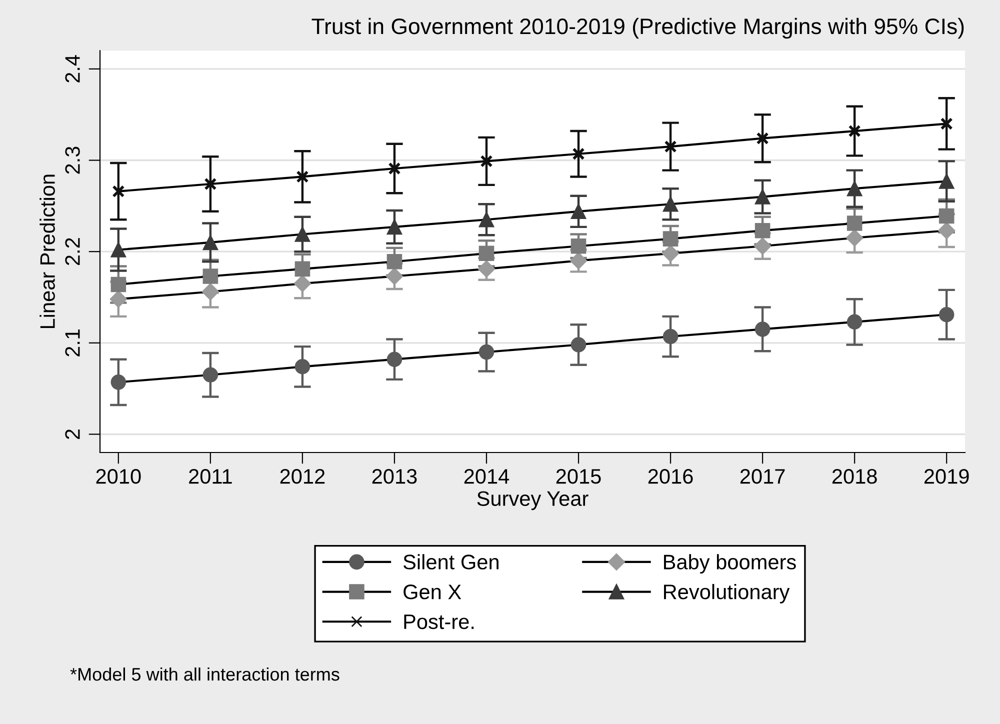  I want to click on x-tick-label: 2019, so click(946, 476).